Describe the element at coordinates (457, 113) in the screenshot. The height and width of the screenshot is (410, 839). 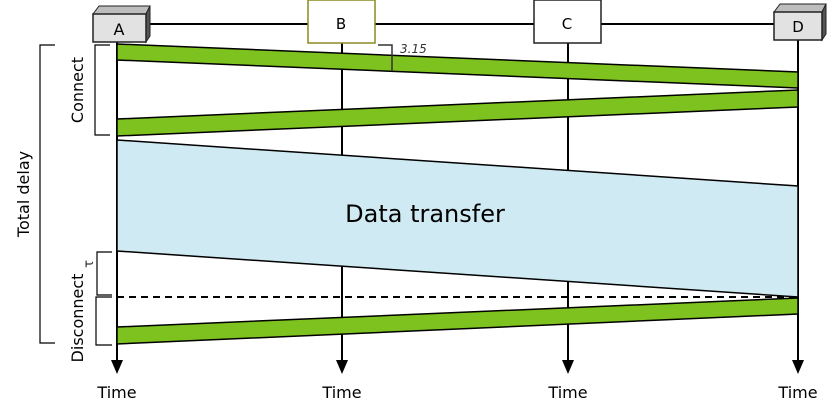
I see `connect-ack-band` at that location.